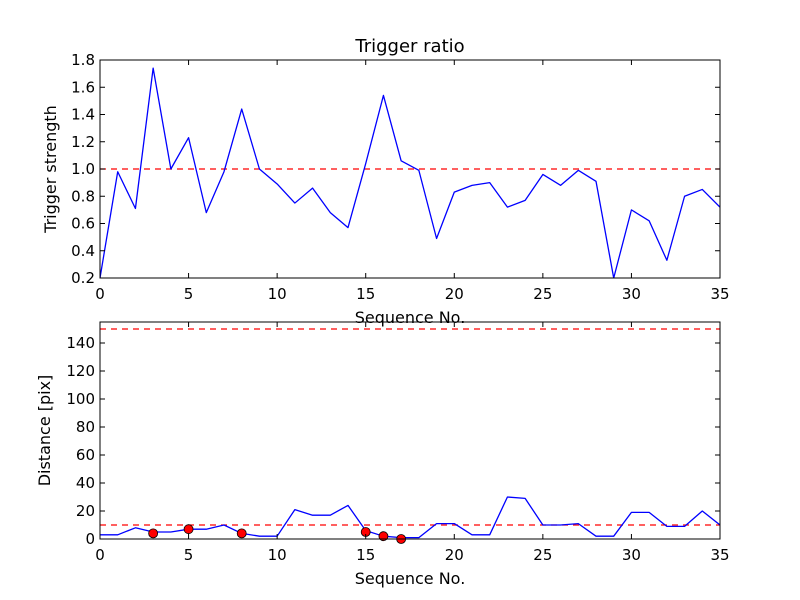  What do you see at coordinates (410, 517) in the screenshot?
I see `series-line` at bounding box center [410, 517].